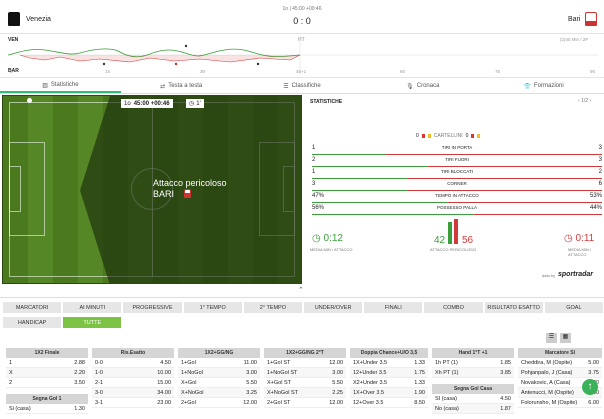  Describe the element at coordinates (20, 408) in the screenshot. I see `odds-label: Si (casa)` at that location.